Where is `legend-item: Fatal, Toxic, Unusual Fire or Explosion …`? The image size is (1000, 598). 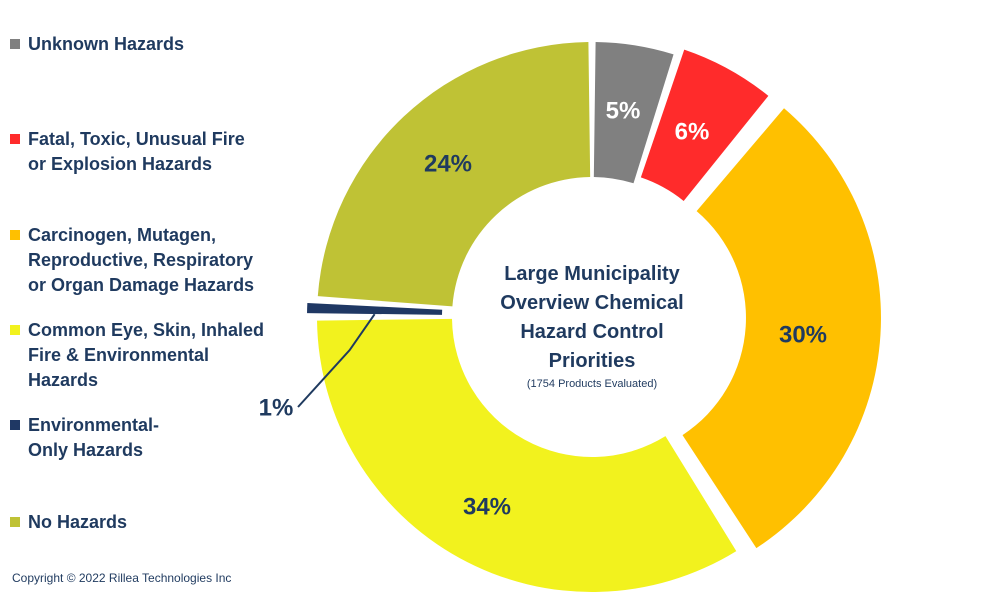 legend-item: Fatal, Toxic, Unusual Fire or Explosion … is located at coordinates (127, 152).